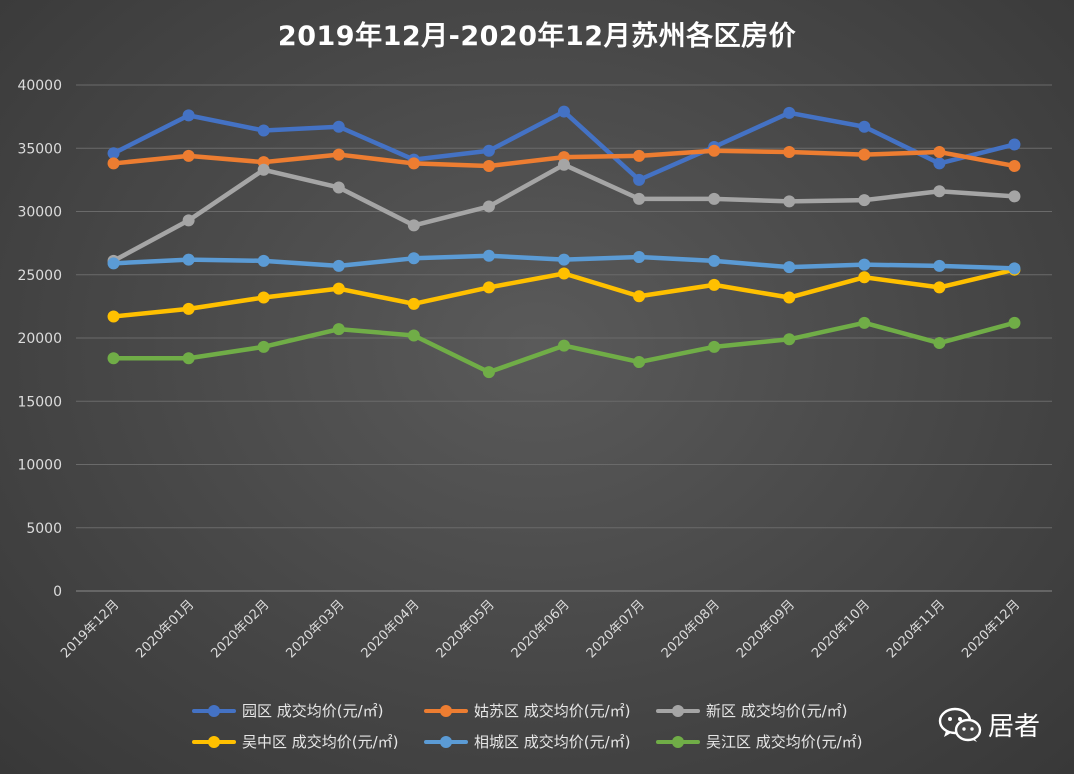 The width and height of the screenshot is (1074, 774). I want to click on x-tick-label-10: 2020年10月, so click(841, 629).